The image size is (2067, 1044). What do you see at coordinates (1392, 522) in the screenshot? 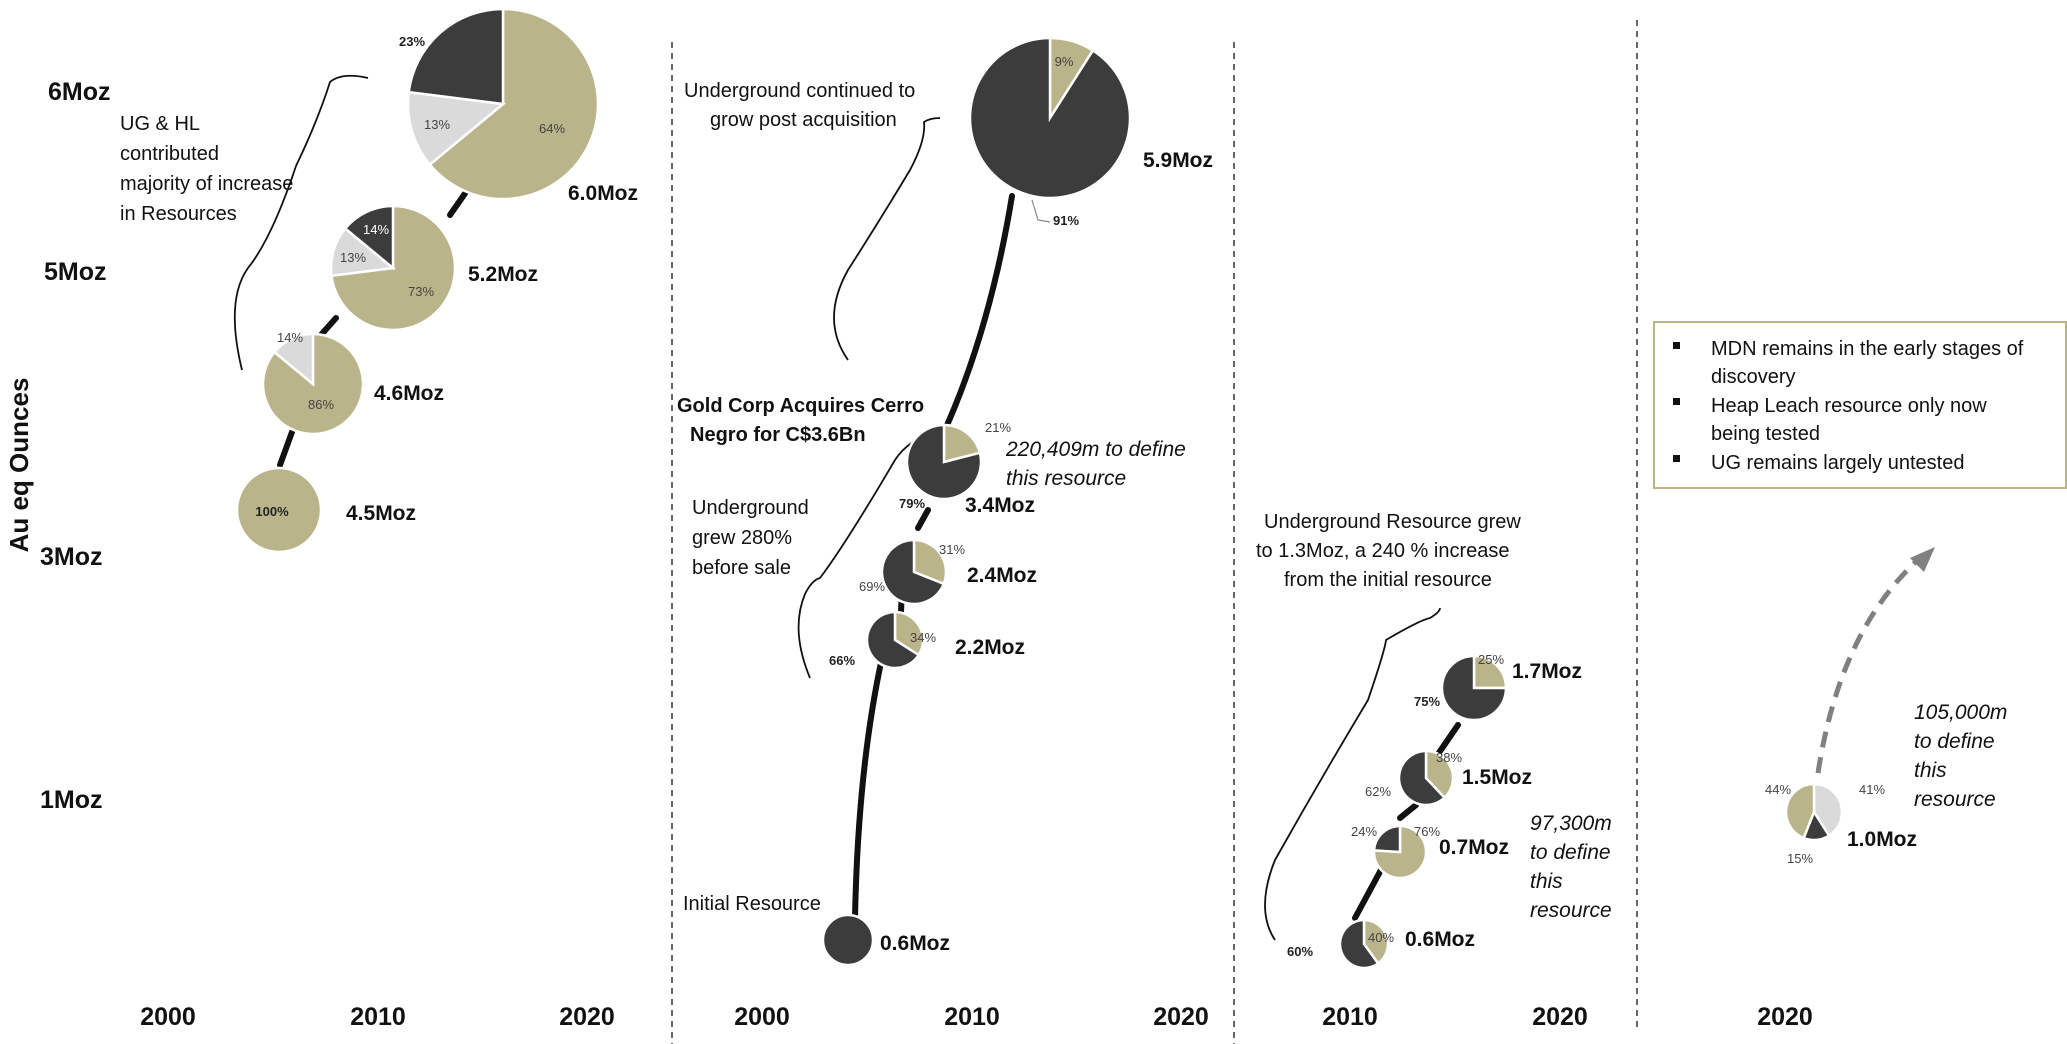
I see `annotation-line: Underground Resource grew` at bounding box center [1392, 522].